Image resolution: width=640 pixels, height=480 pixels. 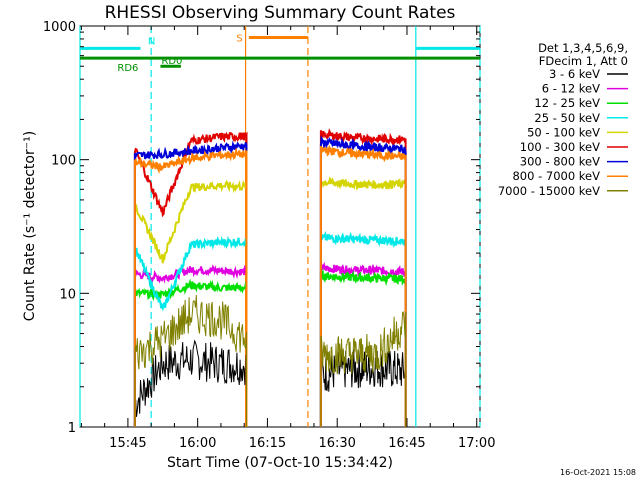 I want to click on legend-label: 100 - 300 keV, so click(x=560, y=147).